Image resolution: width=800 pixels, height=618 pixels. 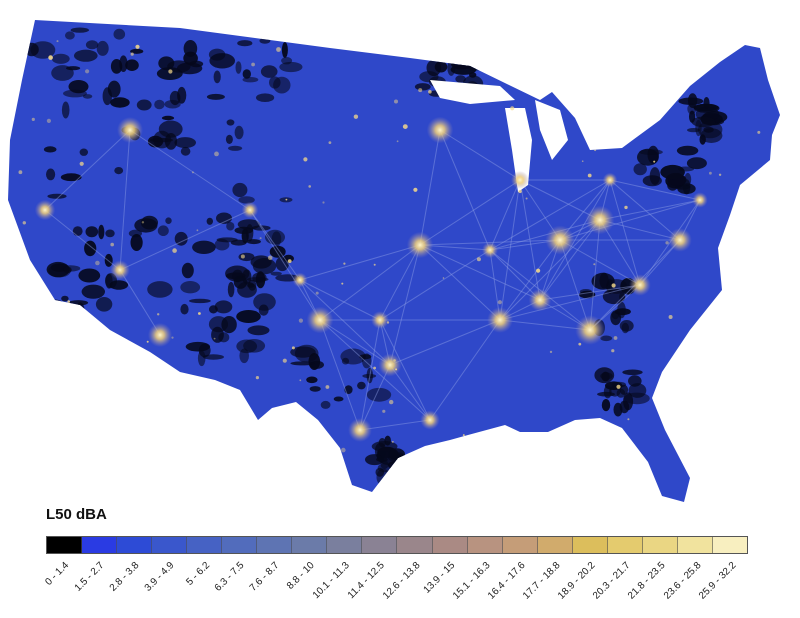 I want to click on legend-class-label: 10.1 - 11.3, so click(x=332, y=581).